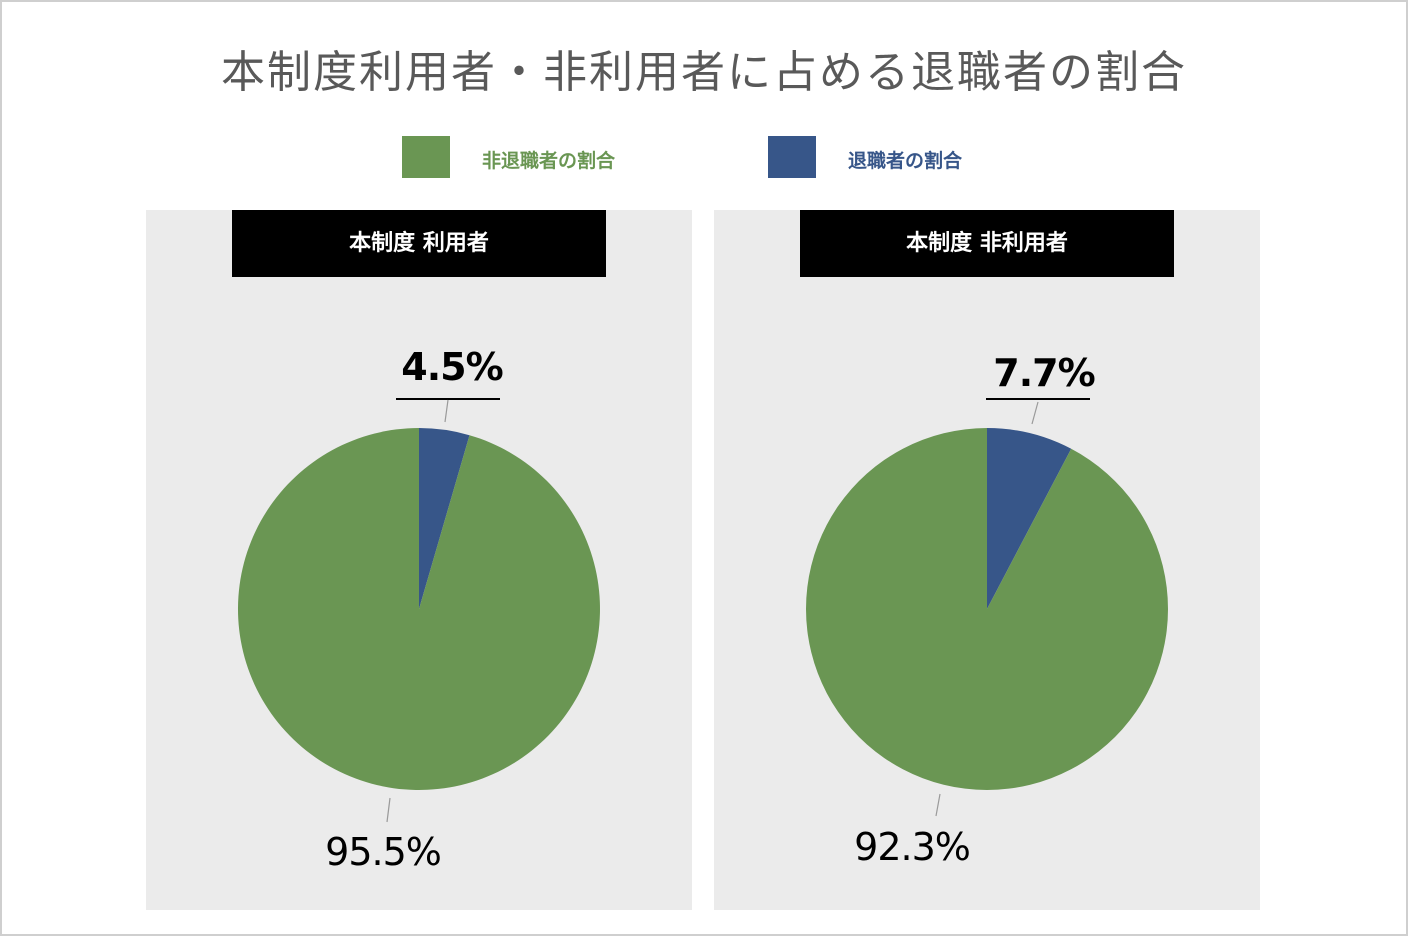 This screenshot has height=936, width=1408. What do you see at coordinates (704, 72) in the screenshot?
I see `chart-title: 本制度利用者・非利用者に占める退職者の割合` at bounding box center [704, 72].